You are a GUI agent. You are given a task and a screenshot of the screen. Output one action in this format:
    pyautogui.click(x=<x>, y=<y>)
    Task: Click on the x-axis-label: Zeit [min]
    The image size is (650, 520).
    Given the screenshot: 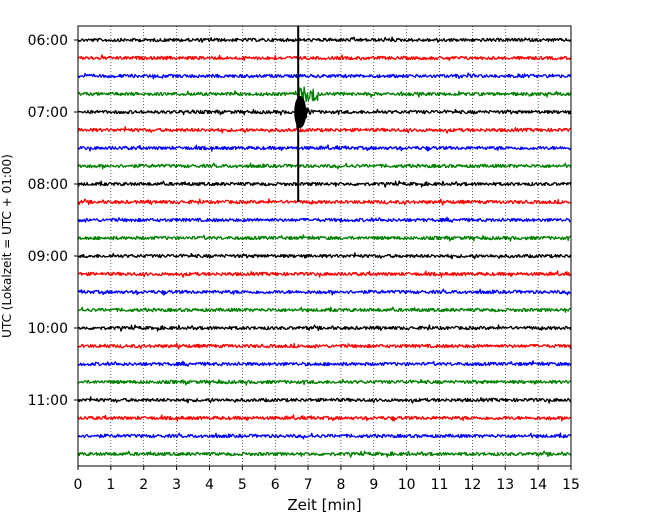 What is the action you would take?
    pyautogui.click(x=324, y=505)
    